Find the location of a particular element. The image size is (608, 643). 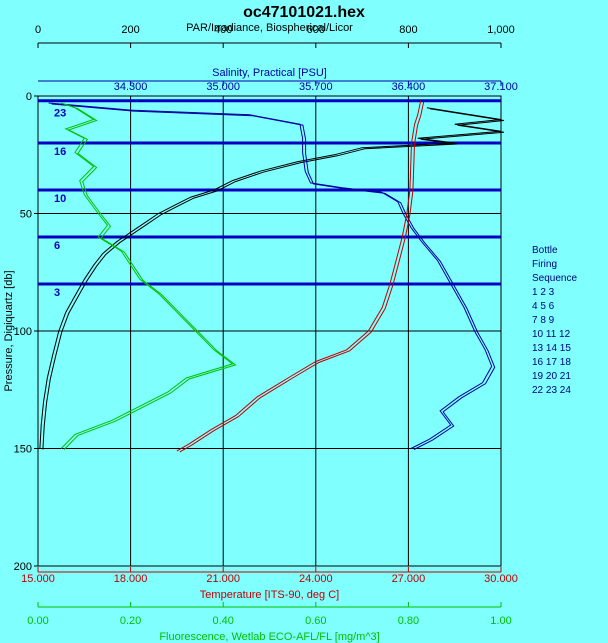

chart-title: oc47101021.hex is located at coordinates (304, 12).